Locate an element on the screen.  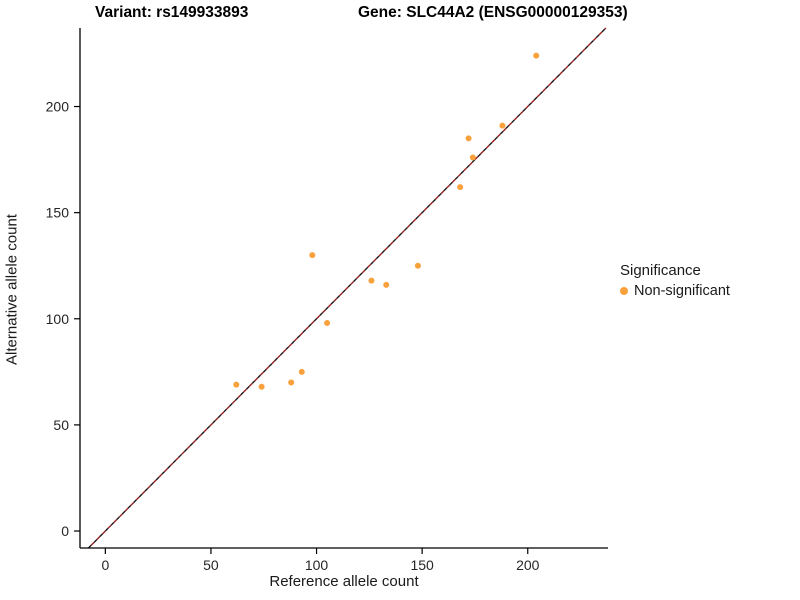
legend-item: Non-significant is located at coordinates (675, 291).